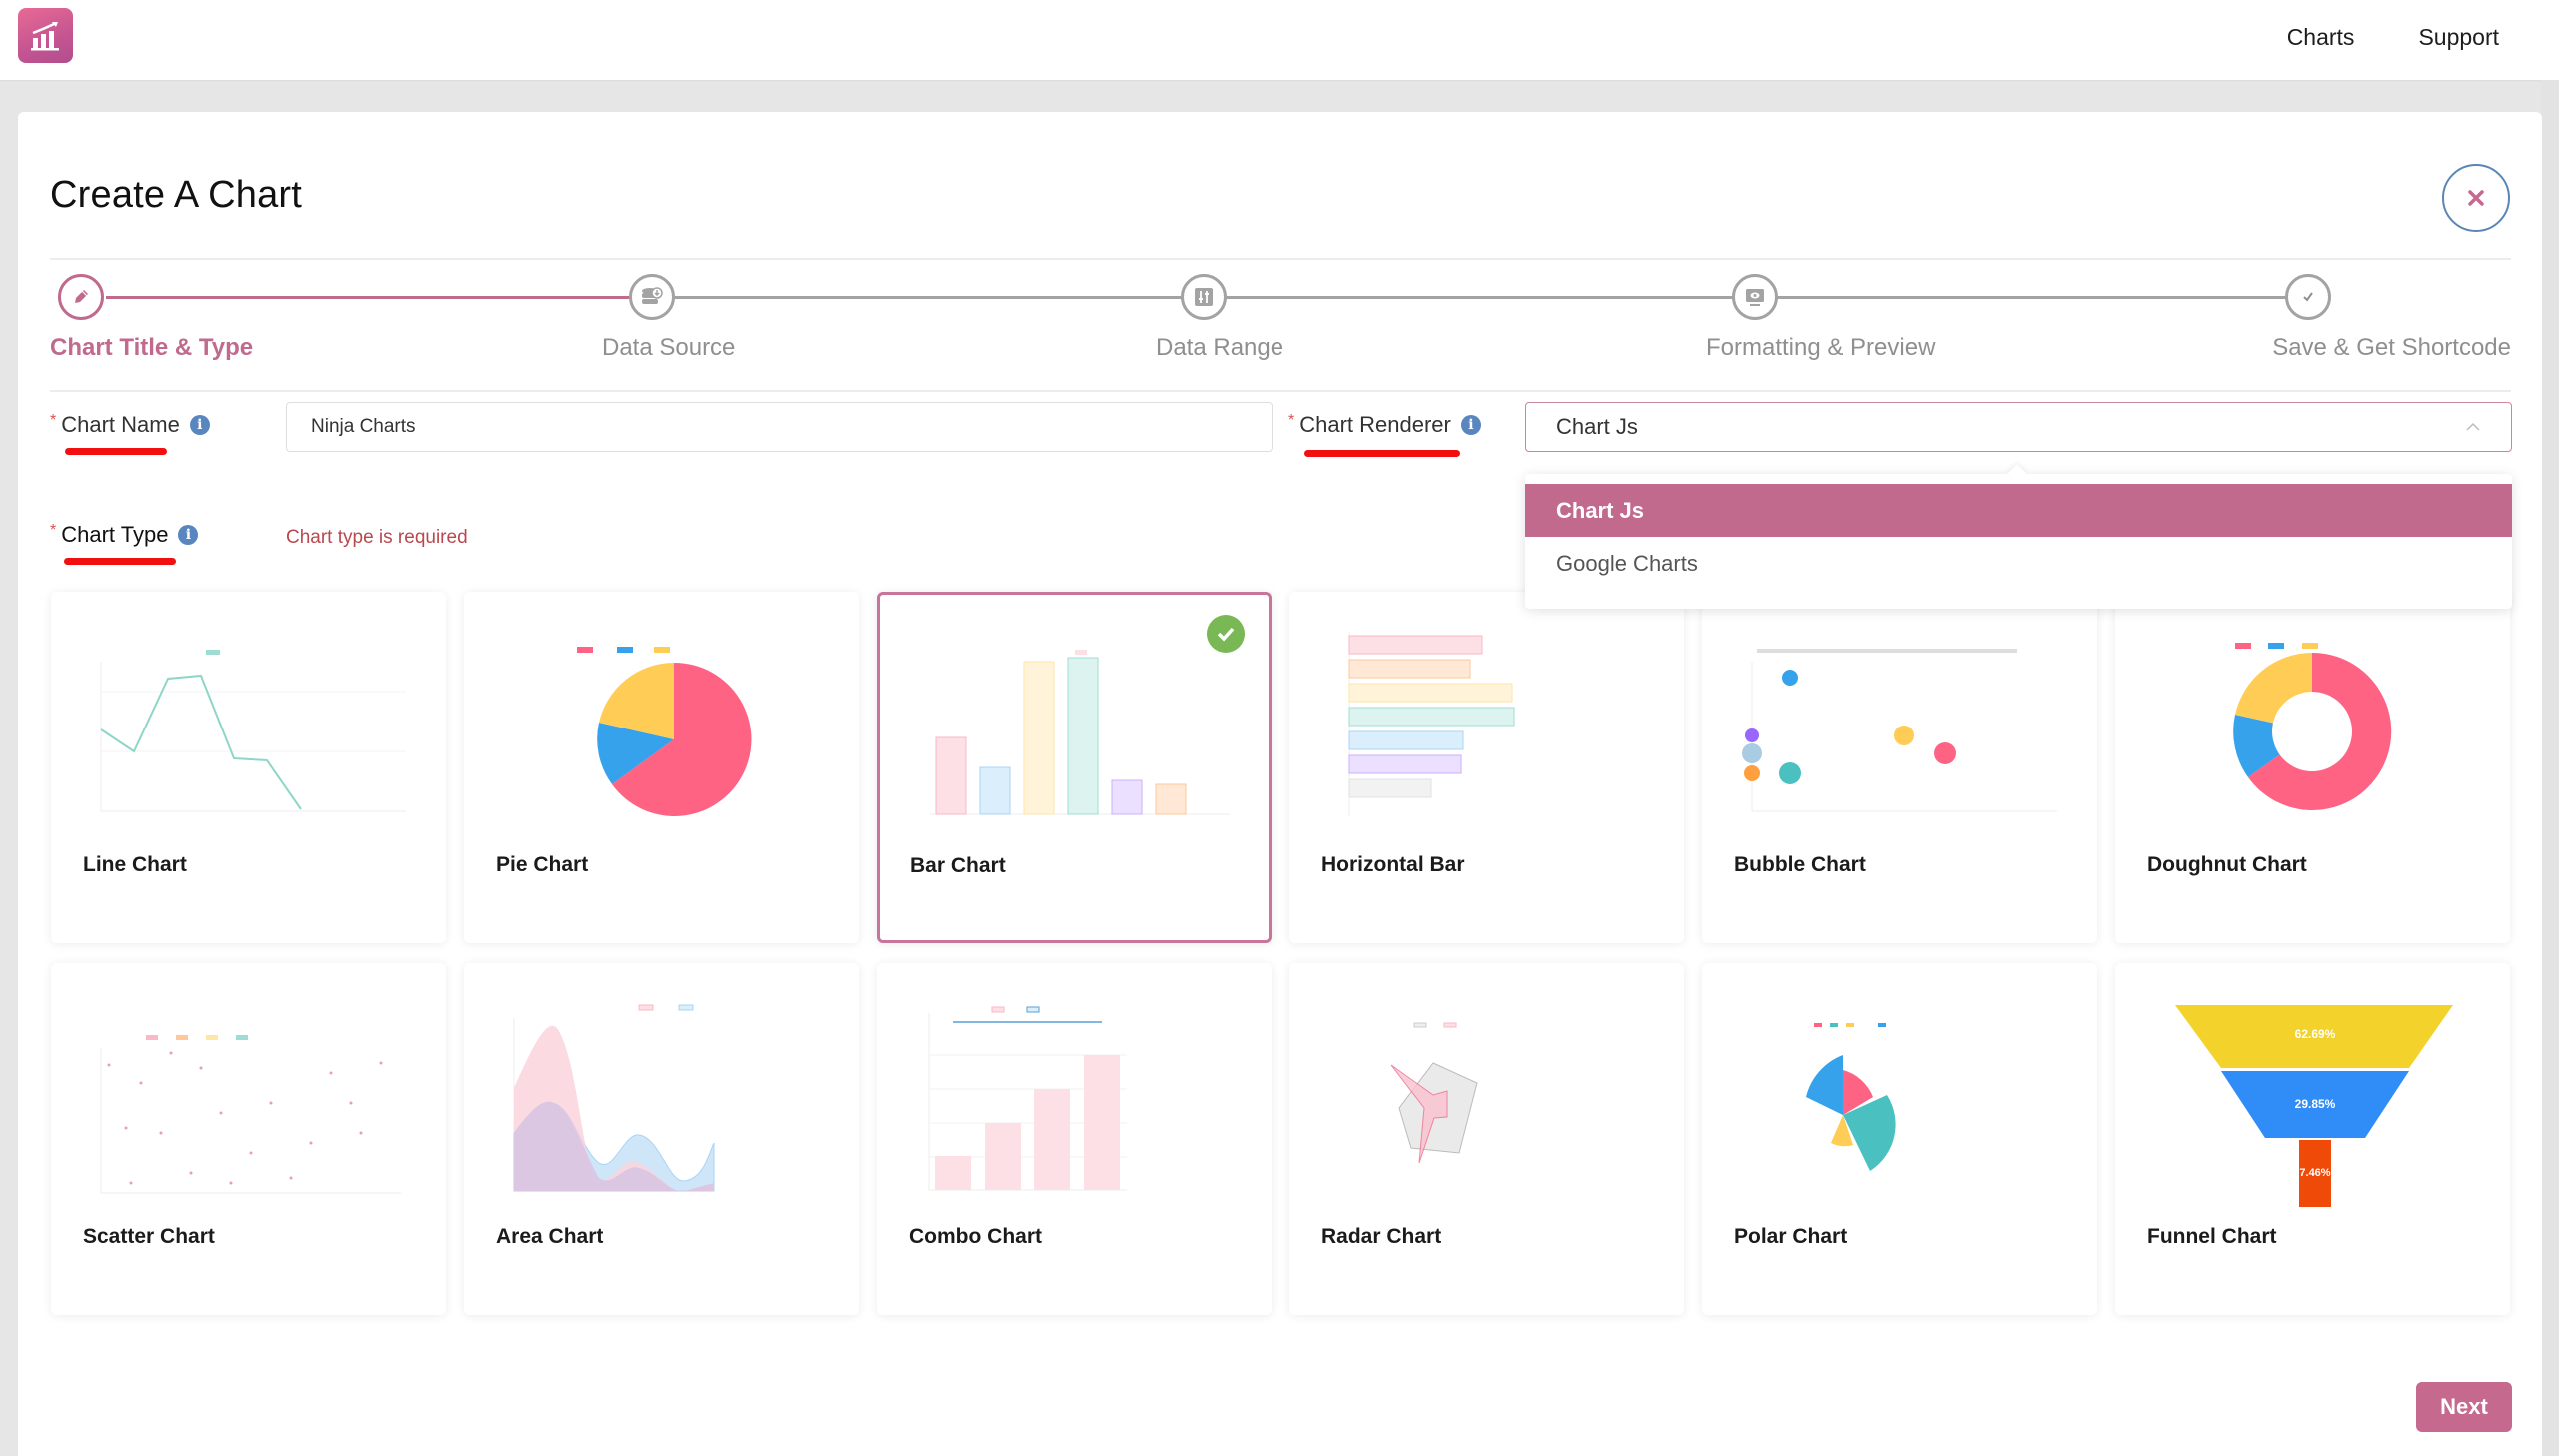  Describe the element at coordinates (152, 347) in the screenshot. I see `step-1-label: Chart Title & Type` at that location.